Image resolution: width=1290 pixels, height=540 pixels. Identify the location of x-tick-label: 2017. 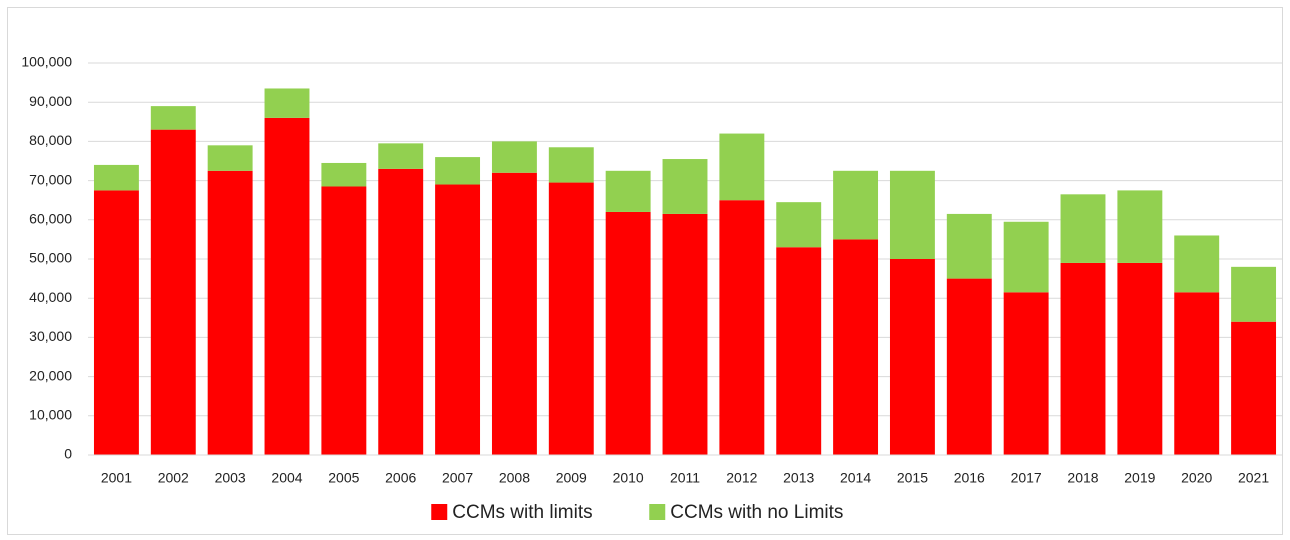
(1026, 478).